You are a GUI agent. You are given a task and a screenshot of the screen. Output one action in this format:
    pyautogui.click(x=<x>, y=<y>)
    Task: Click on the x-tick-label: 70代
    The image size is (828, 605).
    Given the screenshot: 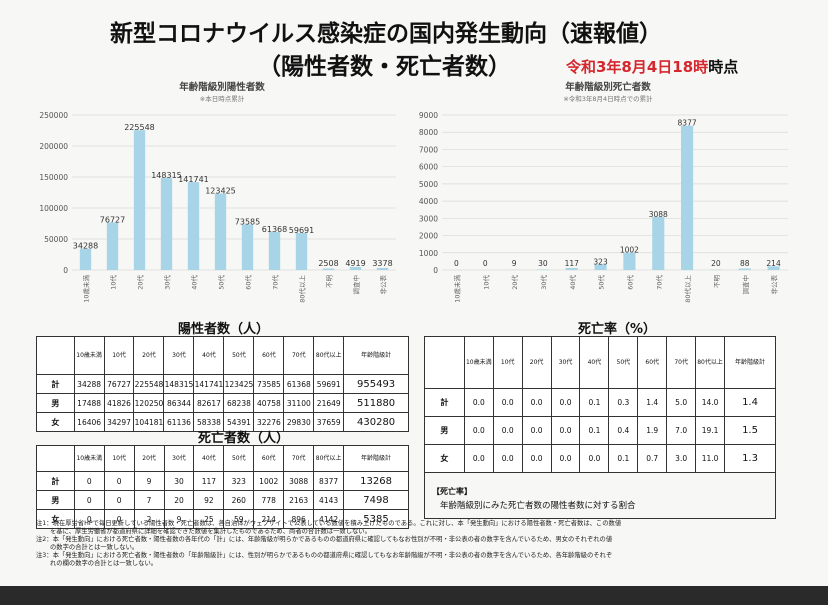 What is the action you would take?
    pyautogui.click(x=658, y=282)
    